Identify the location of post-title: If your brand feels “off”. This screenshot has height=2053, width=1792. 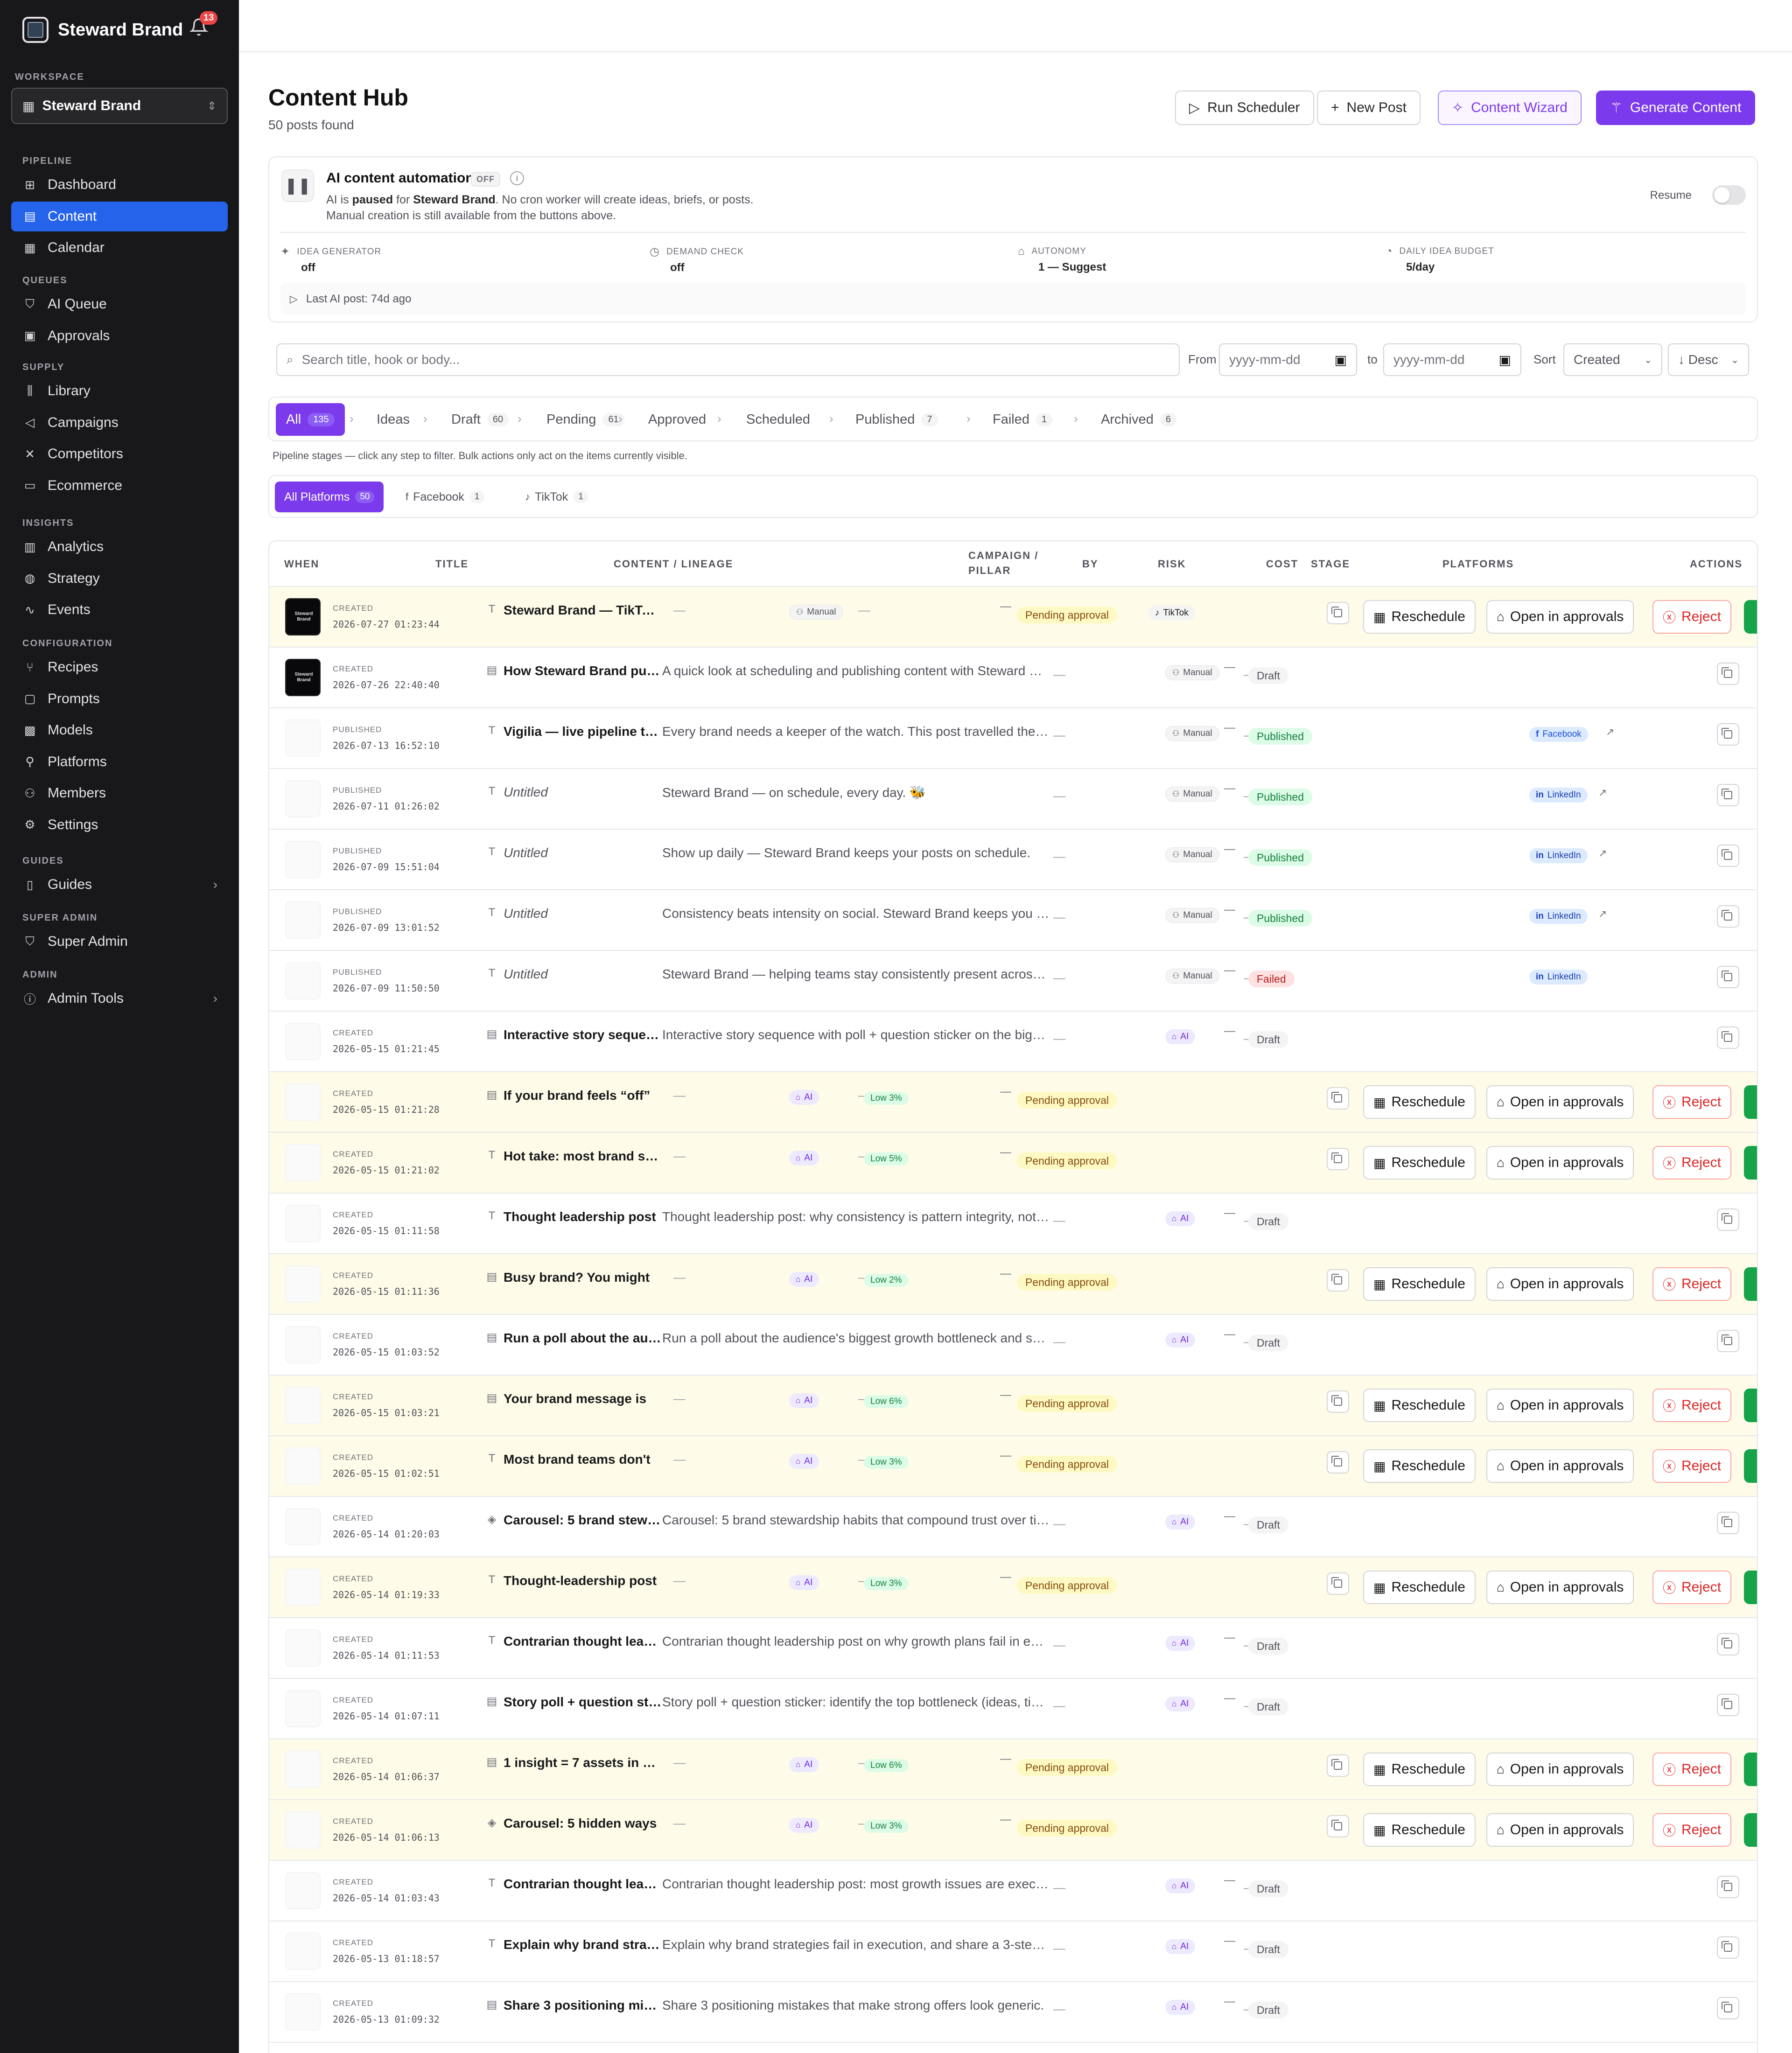
(577, 1095).